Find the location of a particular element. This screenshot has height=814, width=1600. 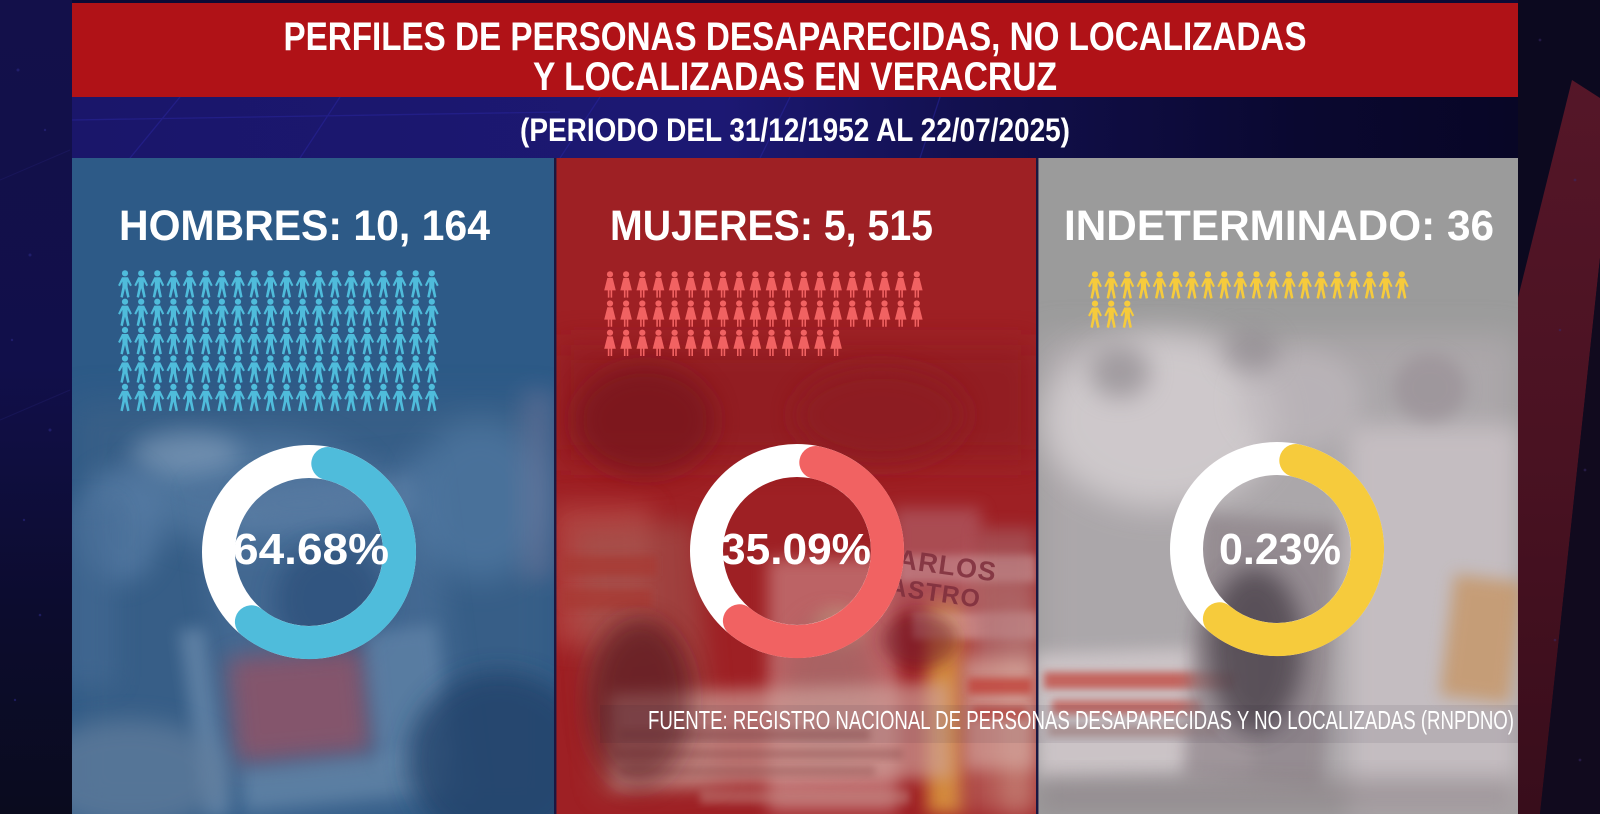

svg-text: MUJERES: 5, 515 is located at coordinates (771, 226).